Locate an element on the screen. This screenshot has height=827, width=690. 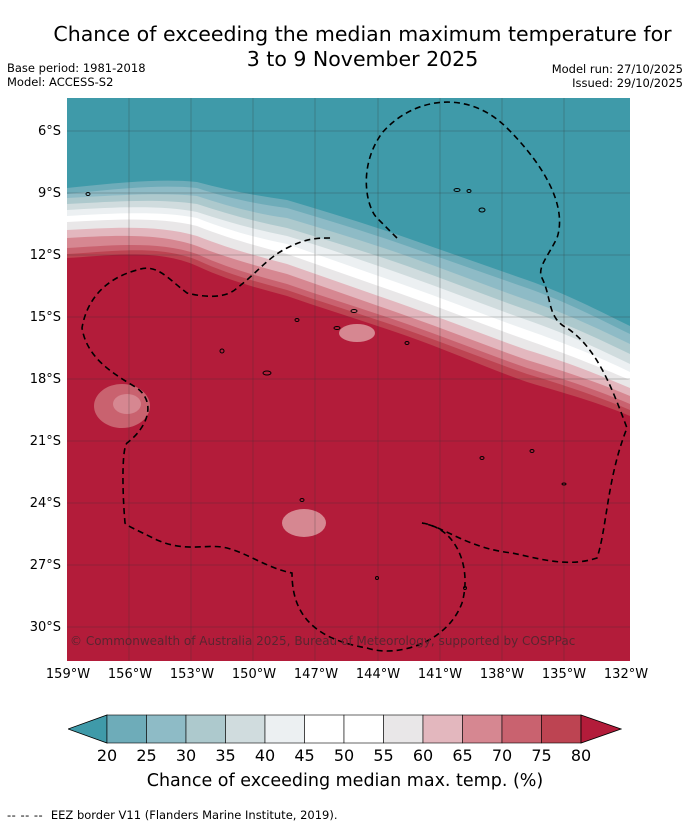
lon-label-156w: 156°W is located at coordinates (130, 674).